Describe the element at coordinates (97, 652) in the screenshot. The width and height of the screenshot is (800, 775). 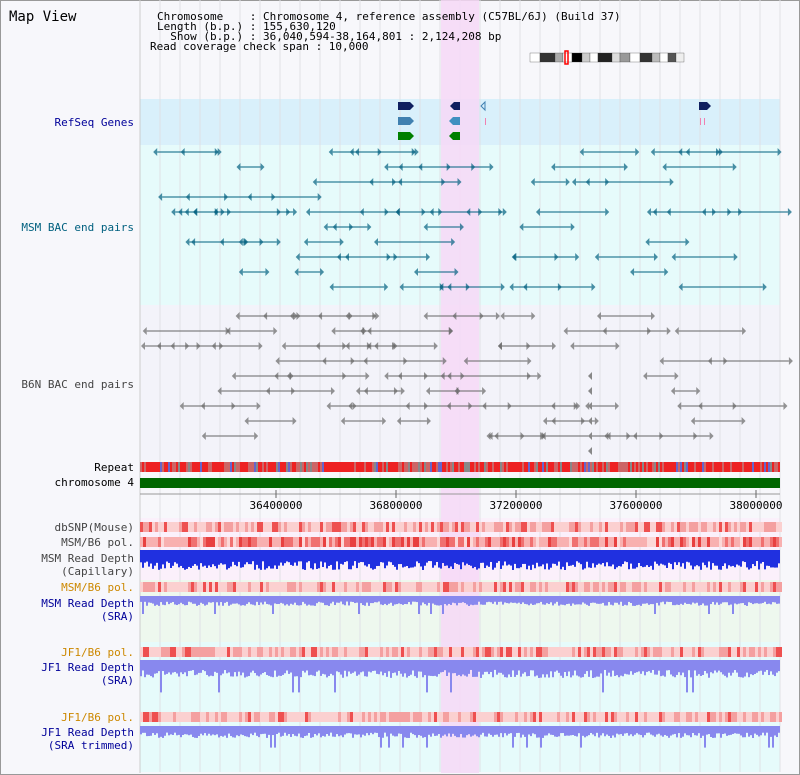
I see `track-label-jf1-b6-pol: JF1/B6 pol.` at that location.